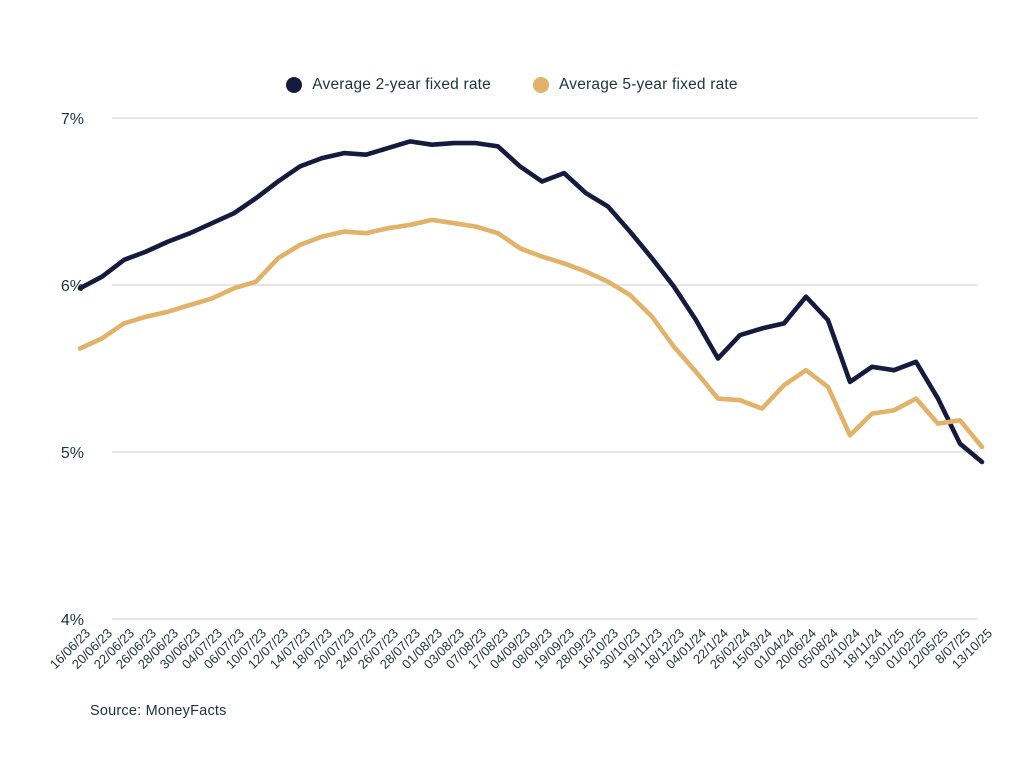 This screenshot has width=1024, height=768. Describe the element at coordinates (158, 711) in the screenshot. I see `source-note: Source: MoneyFacts` at that location.